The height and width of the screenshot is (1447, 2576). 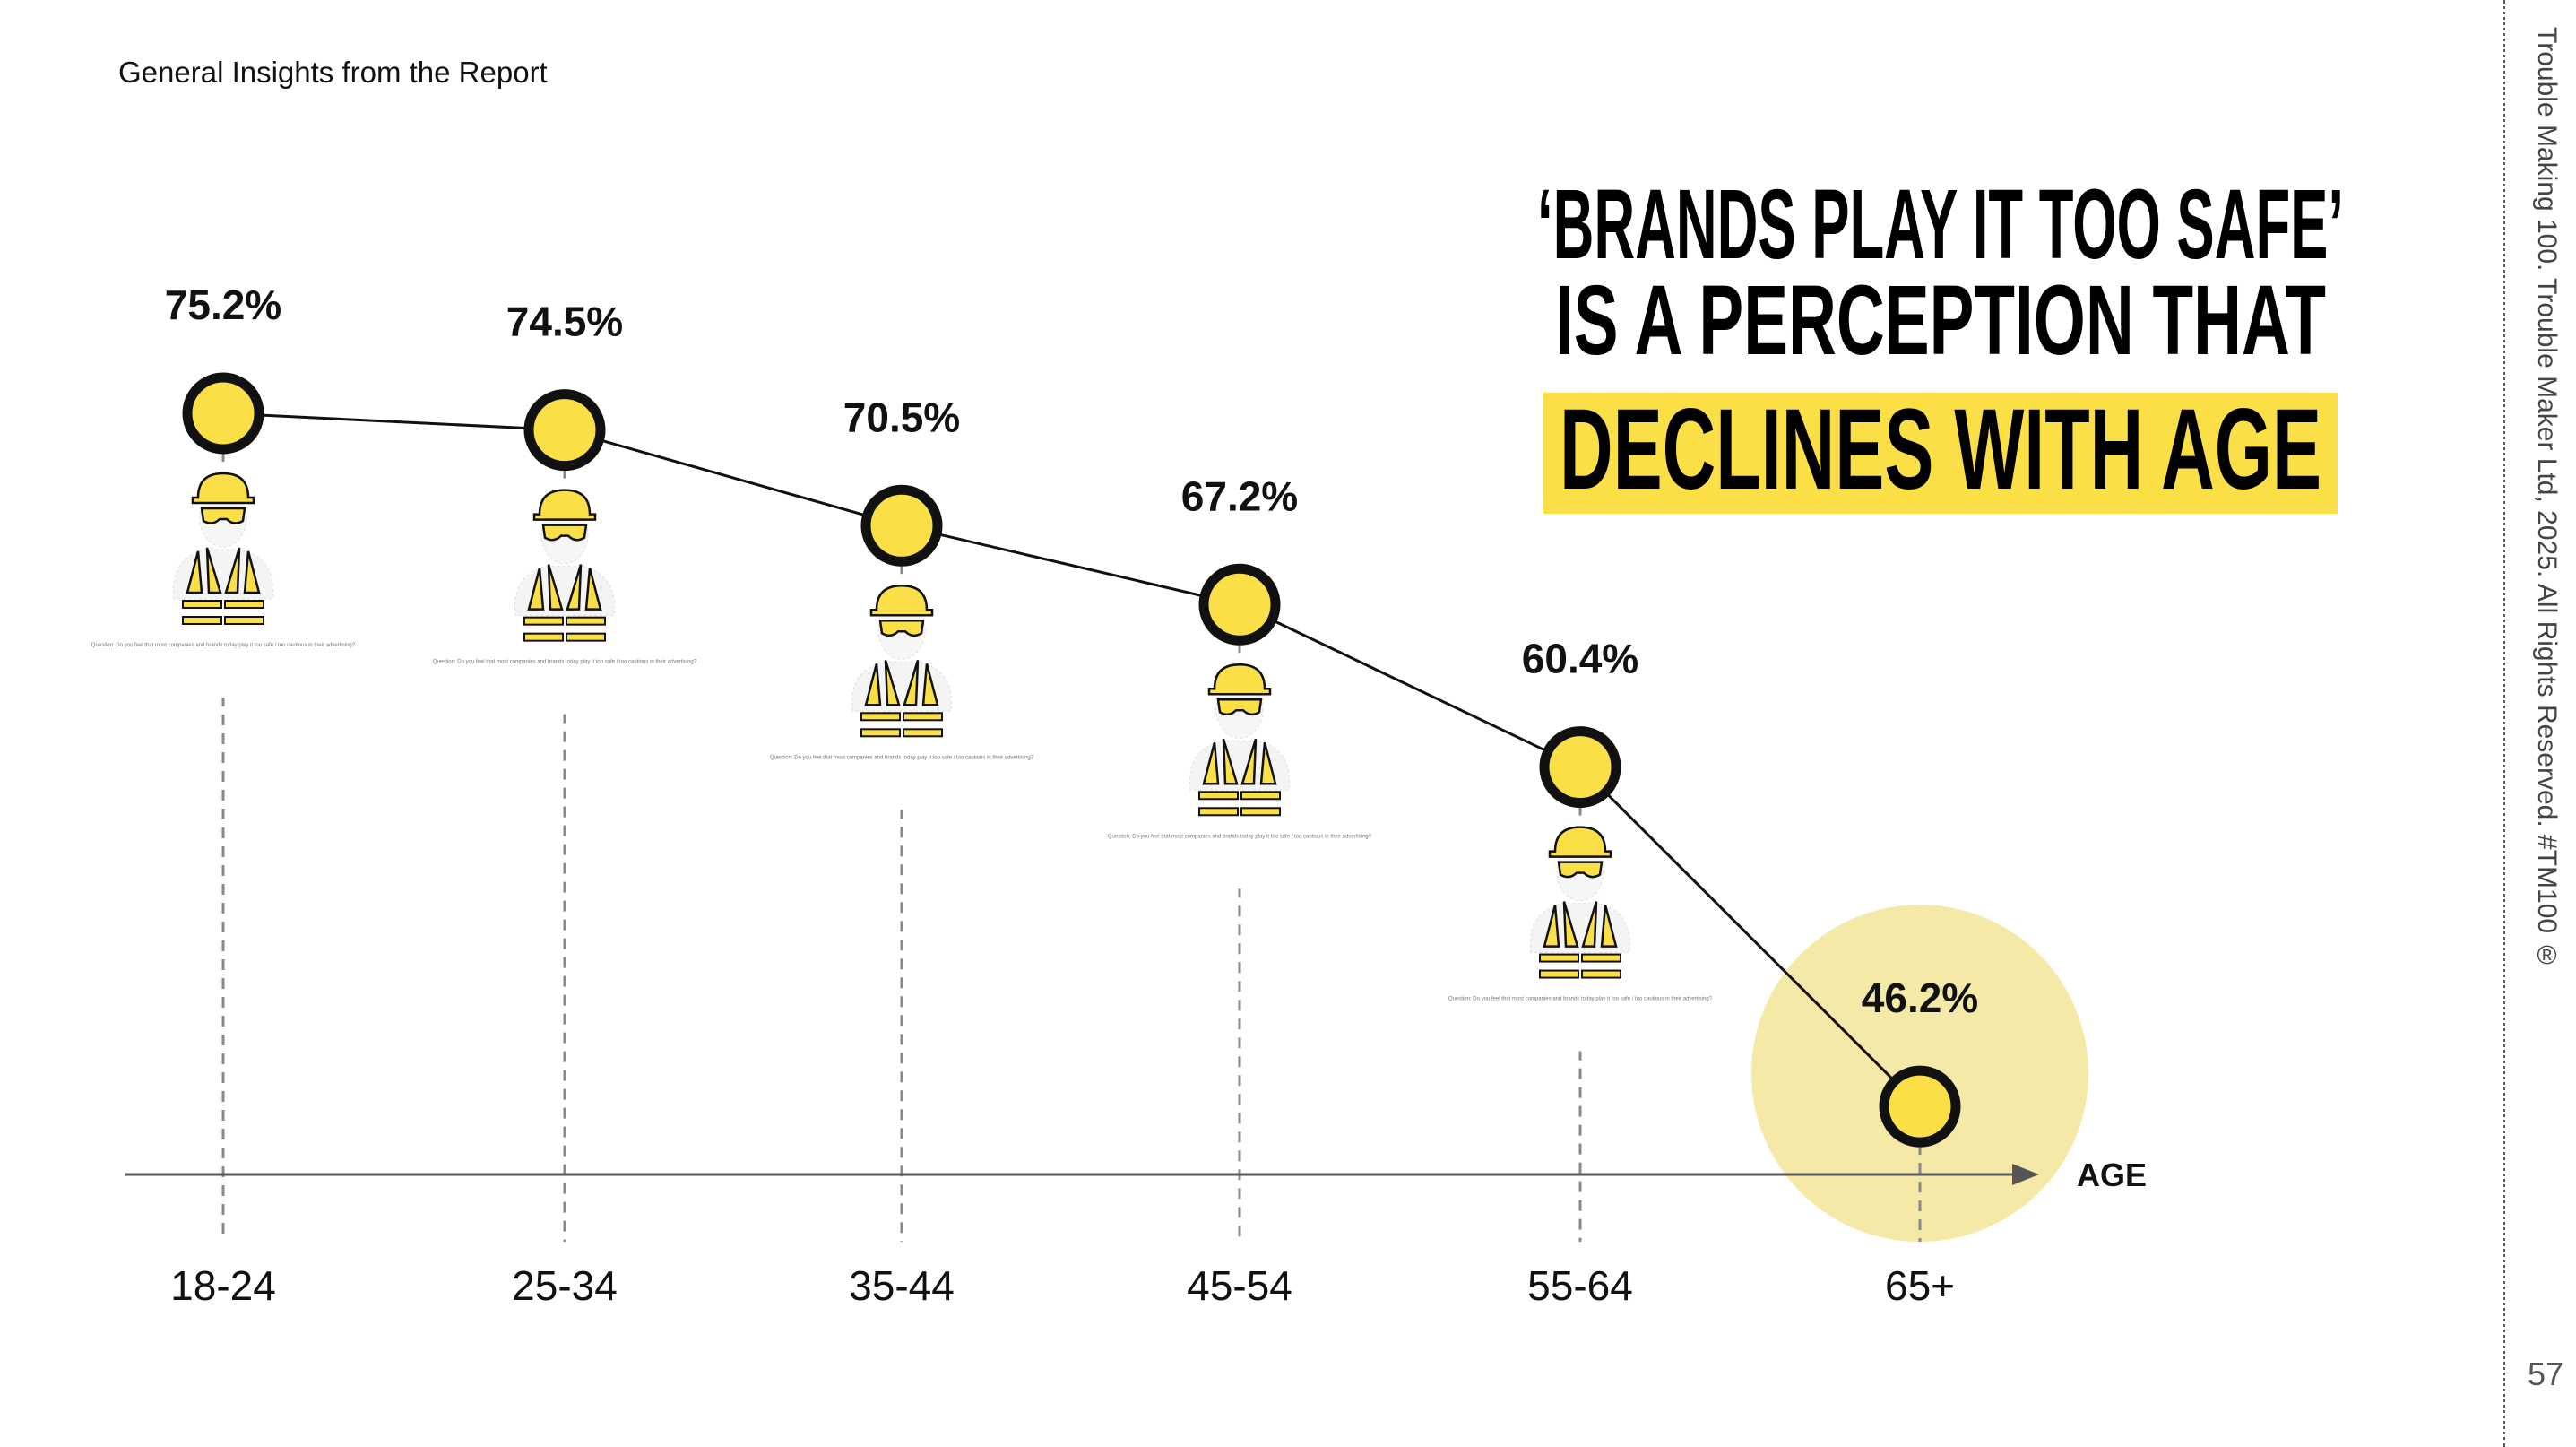 What do you see at coordinates (1239, 496) in the screenshot?
I see `data-label: 67.2%` at bounding box center [1239, 496].